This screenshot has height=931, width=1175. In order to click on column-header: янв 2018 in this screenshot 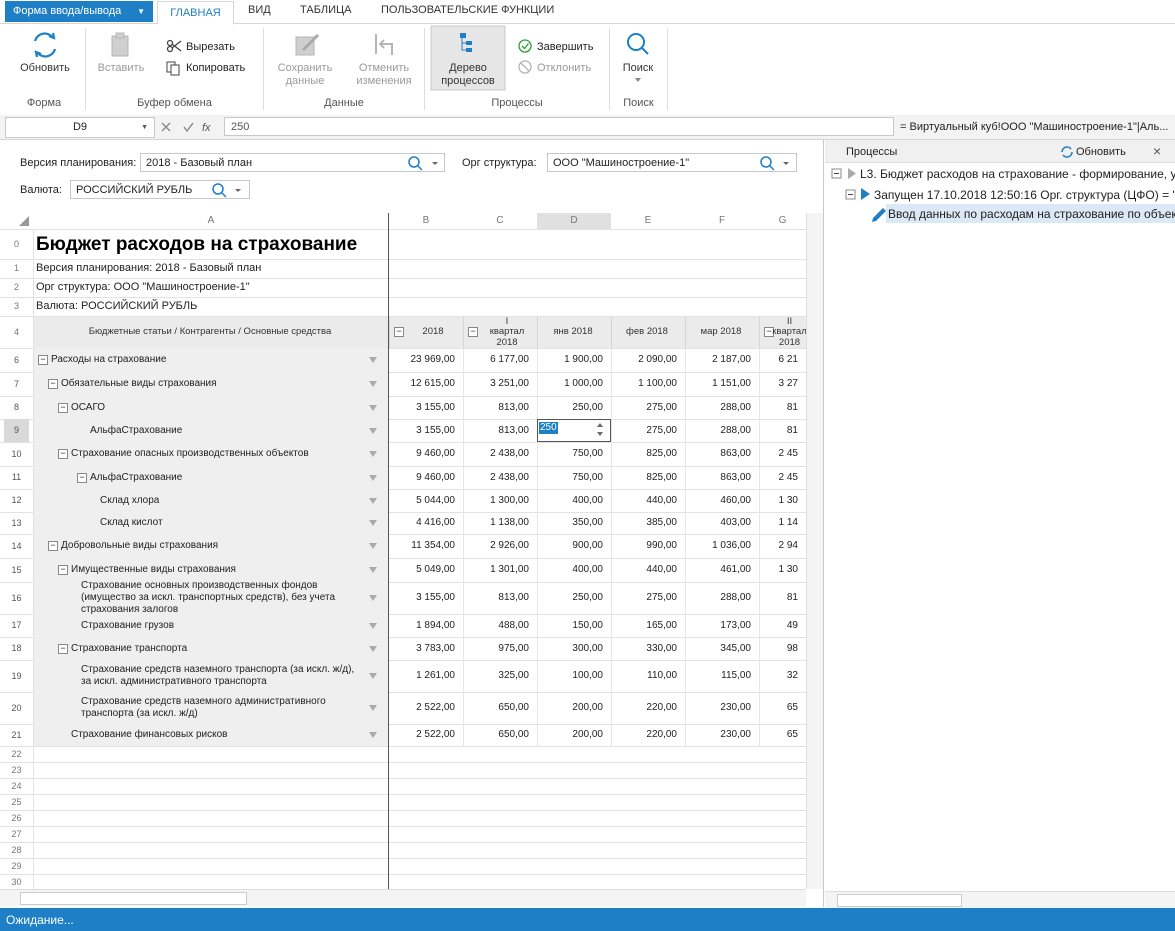, I will do `click(573, 332)`.